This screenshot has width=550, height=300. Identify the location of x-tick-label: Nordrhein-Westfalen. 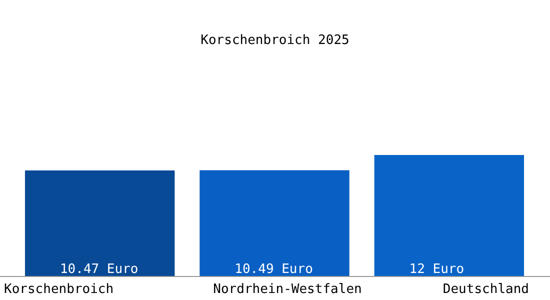
(287, 289).